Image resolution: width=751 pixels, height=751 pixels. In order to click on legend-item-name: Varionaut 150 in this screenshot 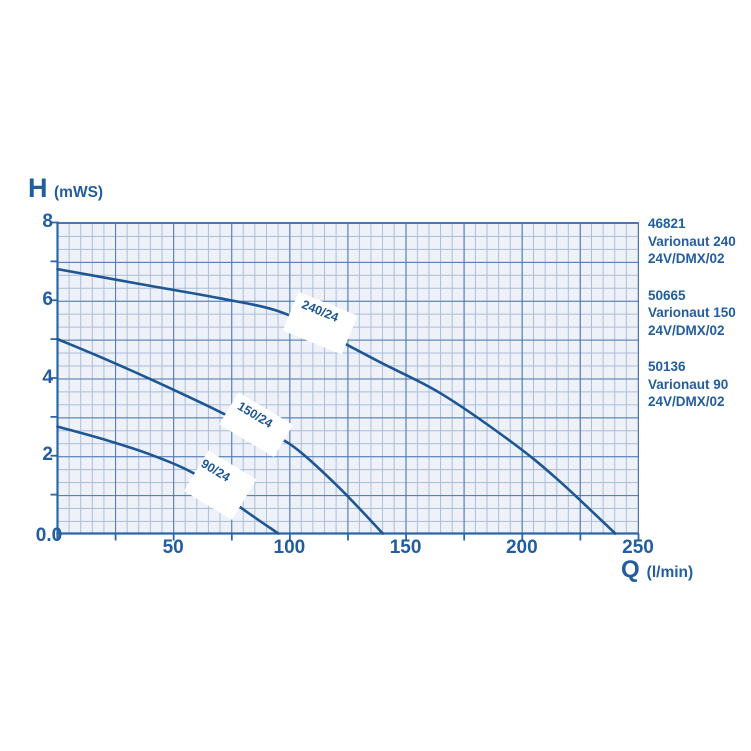, I will do `click(692, 312)`.